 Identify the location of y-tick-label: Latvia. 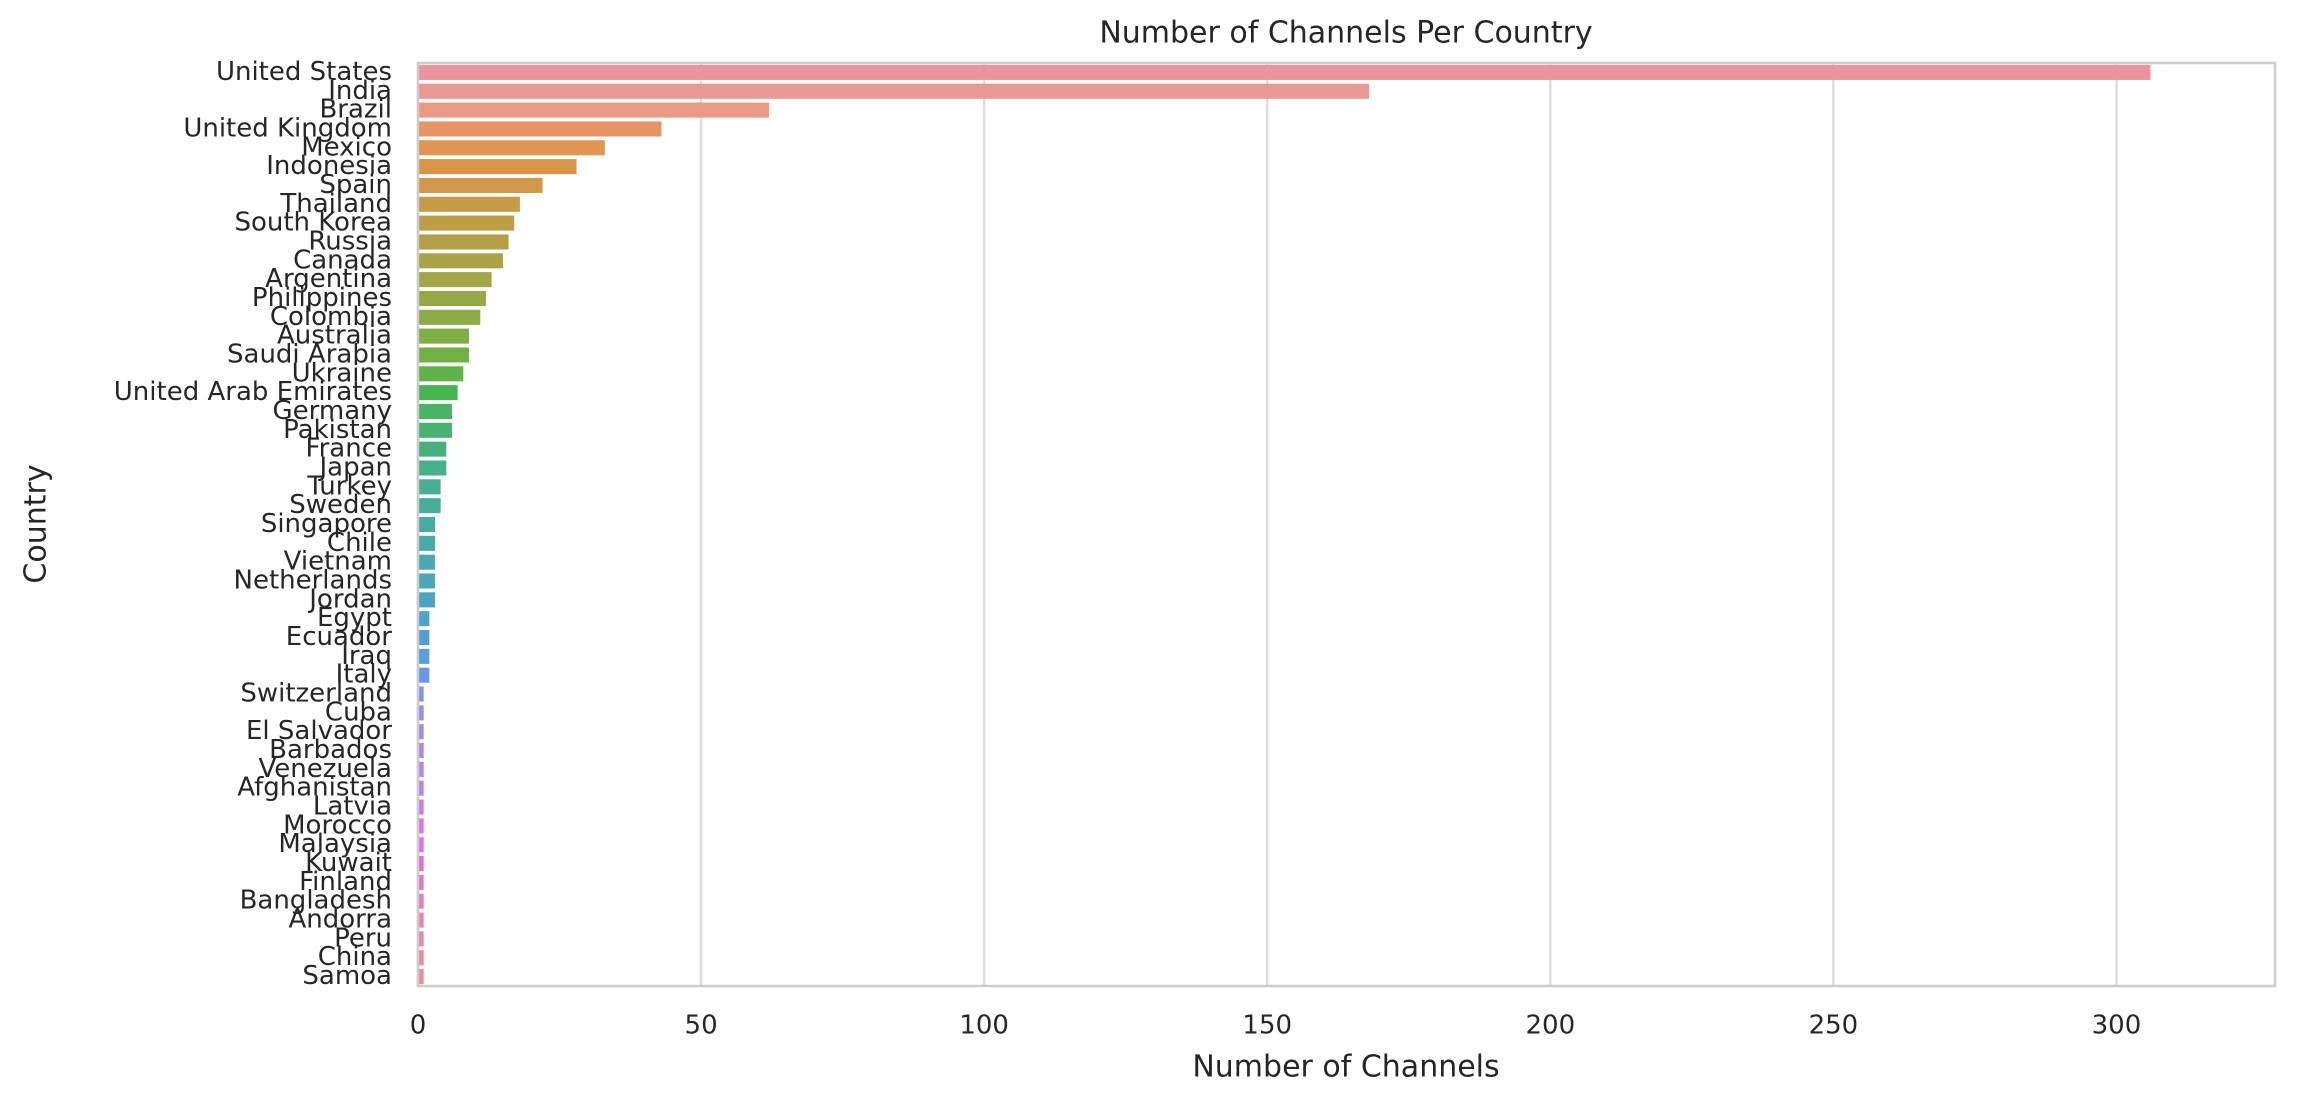
(352, 807).